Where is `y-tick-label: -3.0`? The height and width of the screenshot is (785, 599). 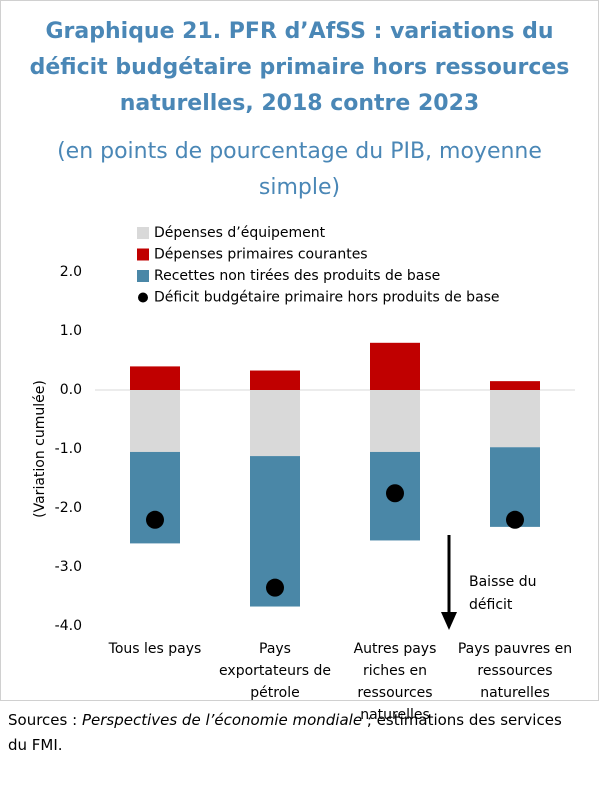
y-tick-label: -3.0 is located at coordinates (68, 567).